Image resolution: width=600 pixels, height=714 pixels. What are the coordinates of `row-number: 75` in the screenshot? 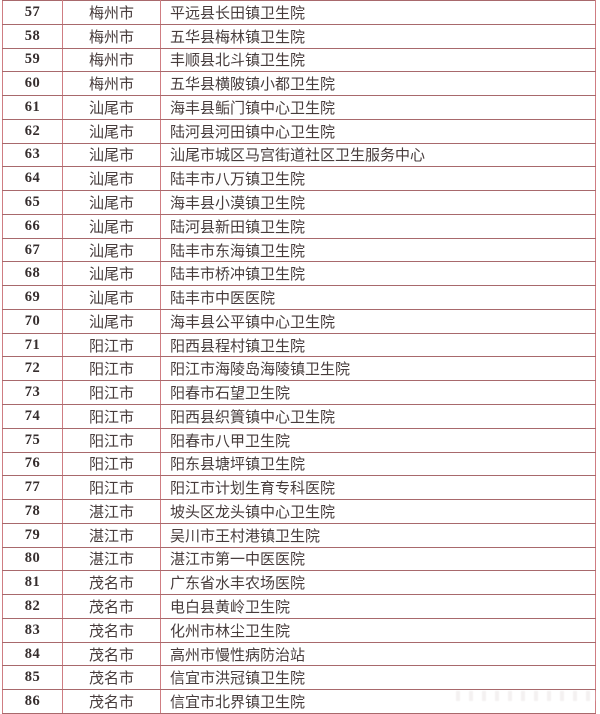 It's located at (32, 440).